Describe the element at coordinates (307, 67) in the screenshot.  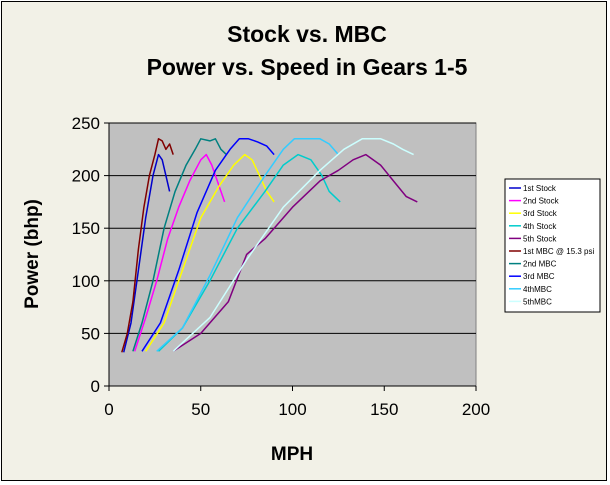
I see `chart-subtitle: Power vs. Speed in Gears 1-5` at that location.